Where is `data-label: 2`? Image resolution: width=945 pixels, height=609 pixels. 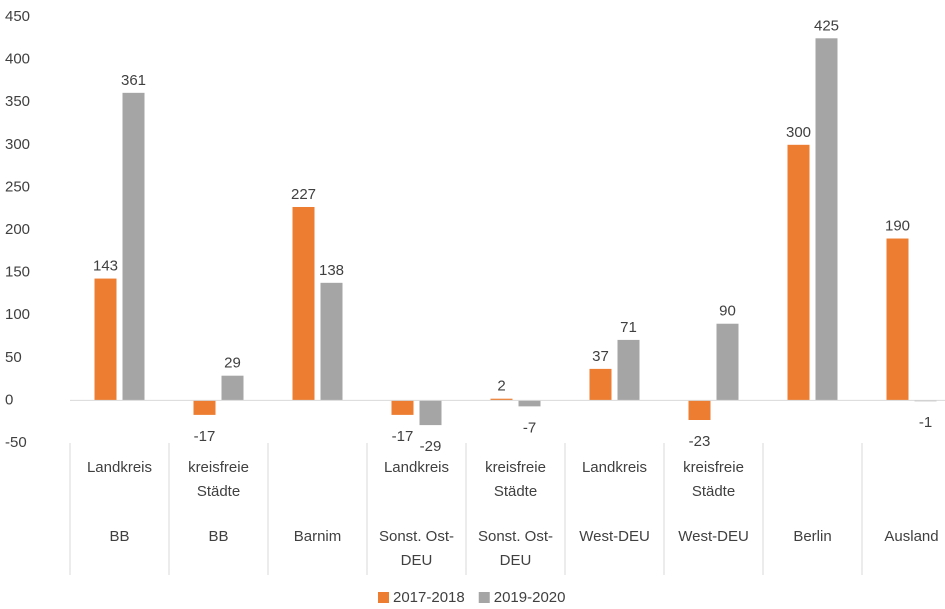
data-label: 2 is located at coordinates (501, 386).